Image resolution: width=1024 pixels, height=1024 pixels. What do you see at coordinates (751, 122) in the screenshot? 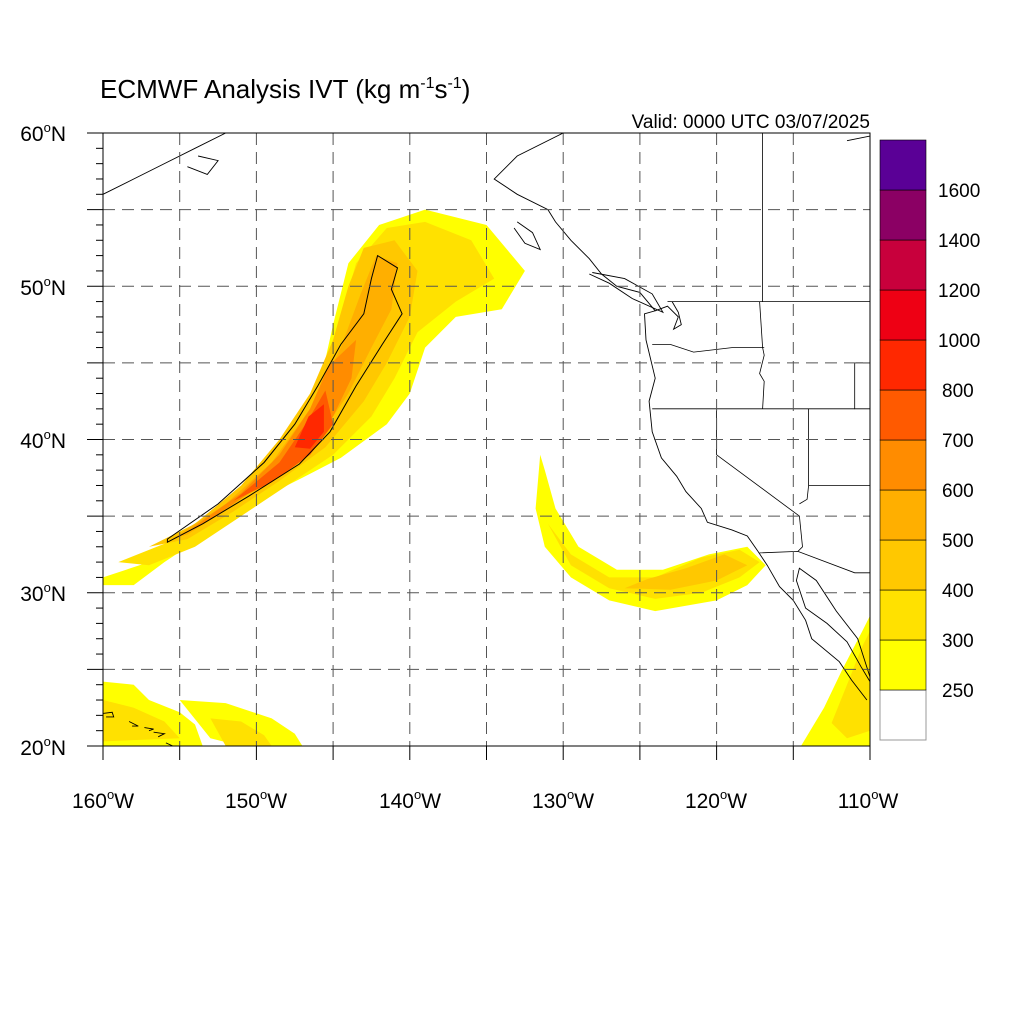
I see `valid-time: Valid: 0000 UTC 03/07/2025` at bounding box center [751, 122].